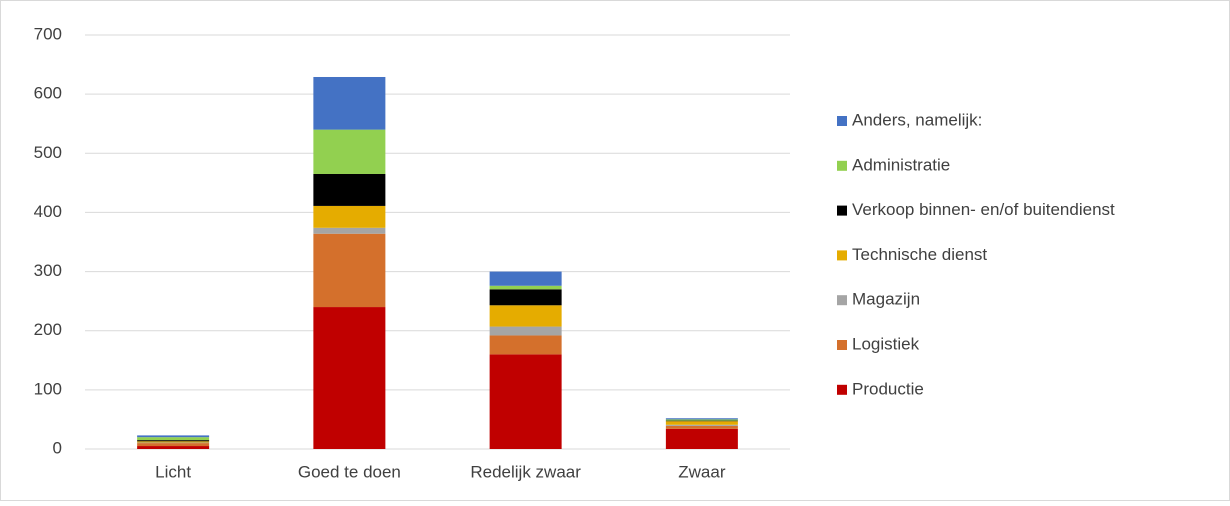 Image resolution: width=1230 pixels, height=506 pixels. Describe the element at coordinates (173, 471) in the screenshot. I see `x-tick-label: Licht` at that location.